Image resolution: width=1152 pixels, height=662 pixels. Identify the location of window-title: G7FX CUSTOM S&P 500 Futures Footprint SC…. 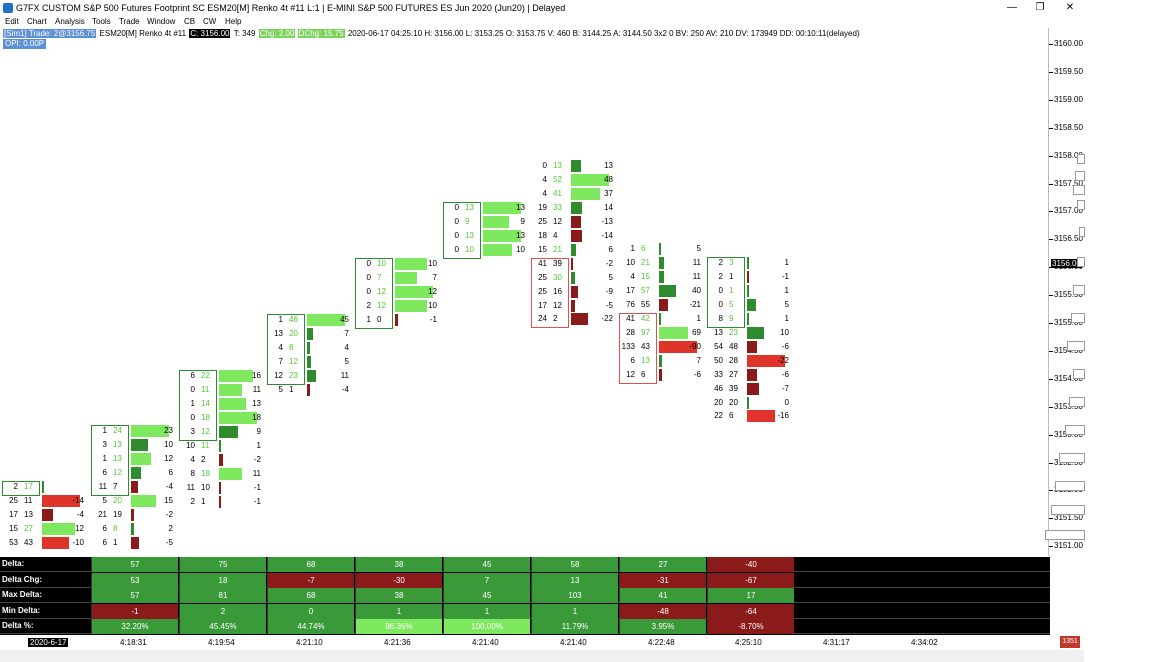
(291, 8).